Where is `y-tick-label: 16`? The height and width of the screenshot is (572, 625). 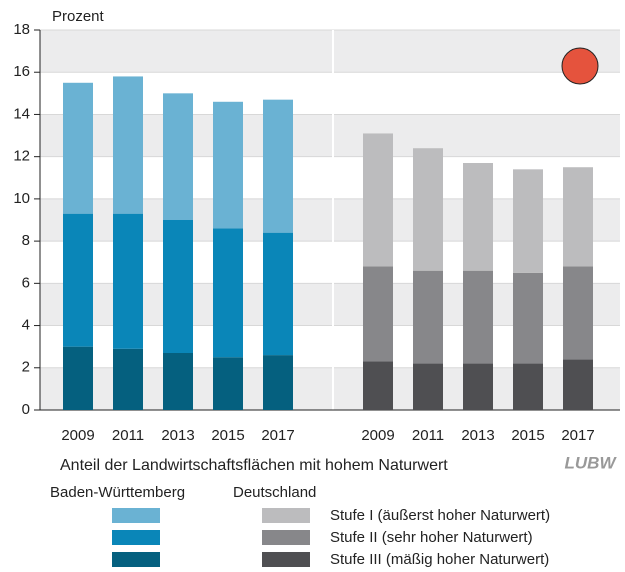
y-tick-label: 16 is located at coordinates (21, 71).